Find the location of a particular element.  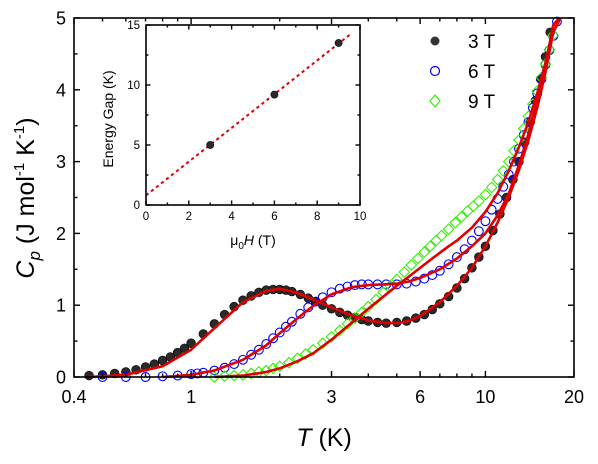

legend-marker-9t is located at coordinates (435, 101).